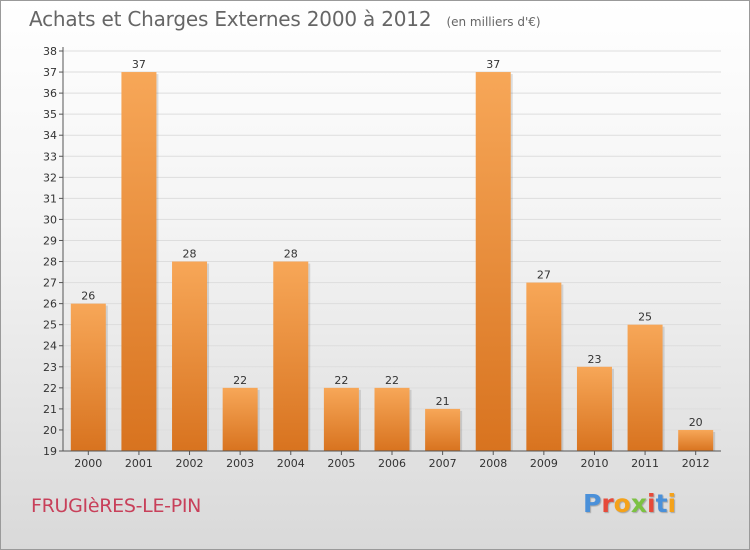  I want to click on y-tick-label: 29, so click(50, 240).